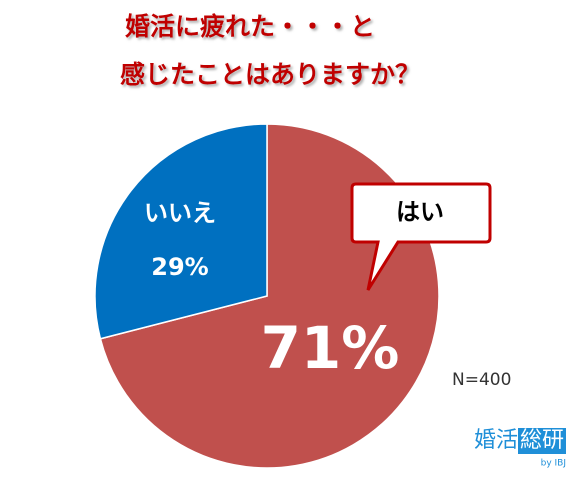 The height and width of the screenshot is (487, 579). Describe the element at coordinates (179, 267) in the screenshot. I see `value-label: 29%` at that location.